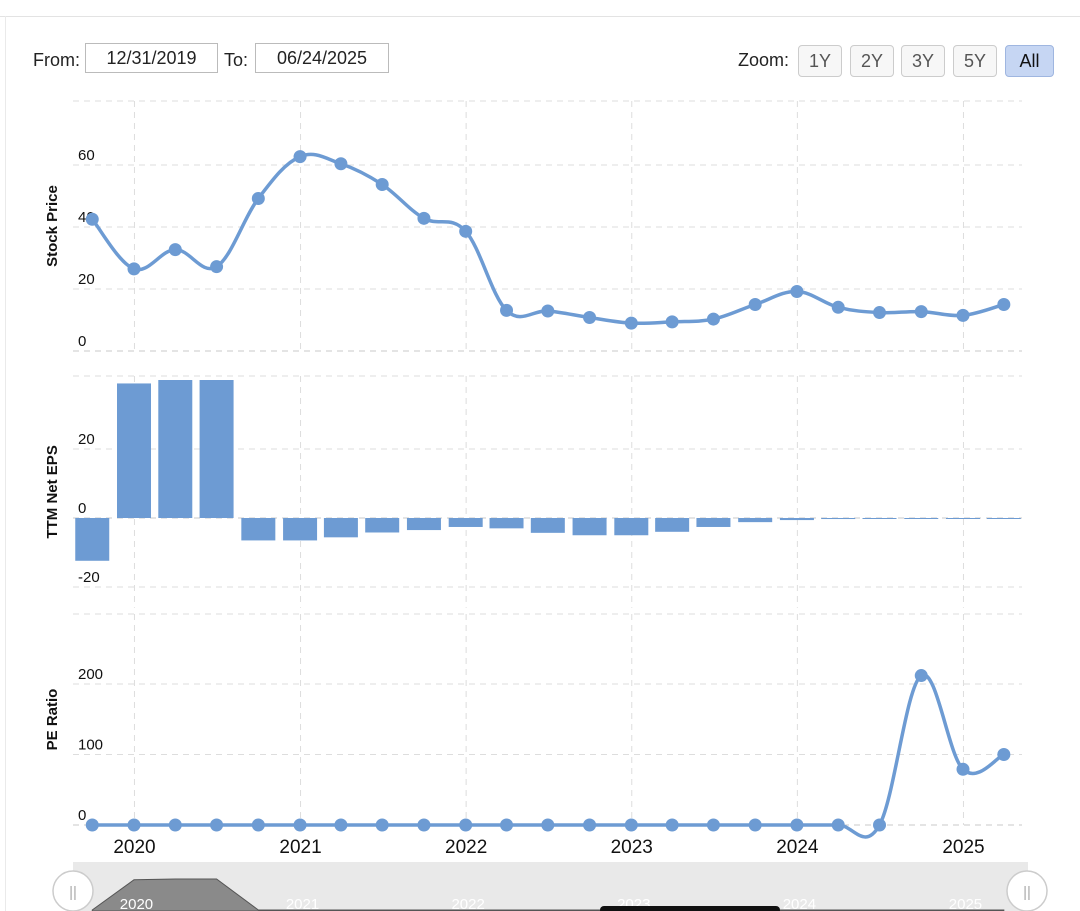  Describe the element at coordinates (820, 61) in the screenshot. I see `zoom-1y-button: 1Y` at that location.